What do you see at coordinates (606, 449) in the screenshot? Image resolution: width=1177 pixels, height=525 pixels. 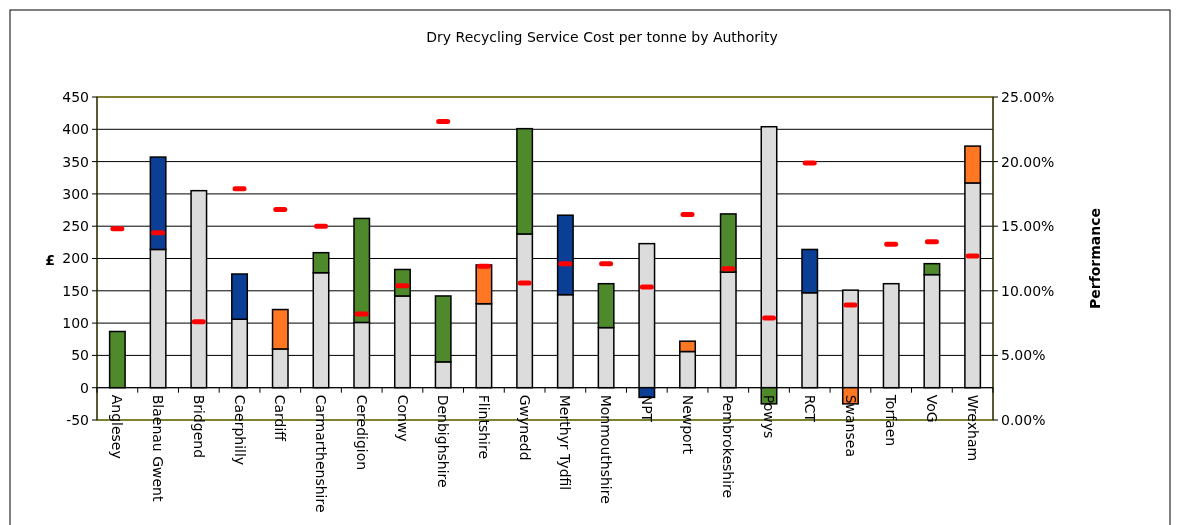 I see `x-tick-label: Monmouthshire` at bounding box center [606, 449].